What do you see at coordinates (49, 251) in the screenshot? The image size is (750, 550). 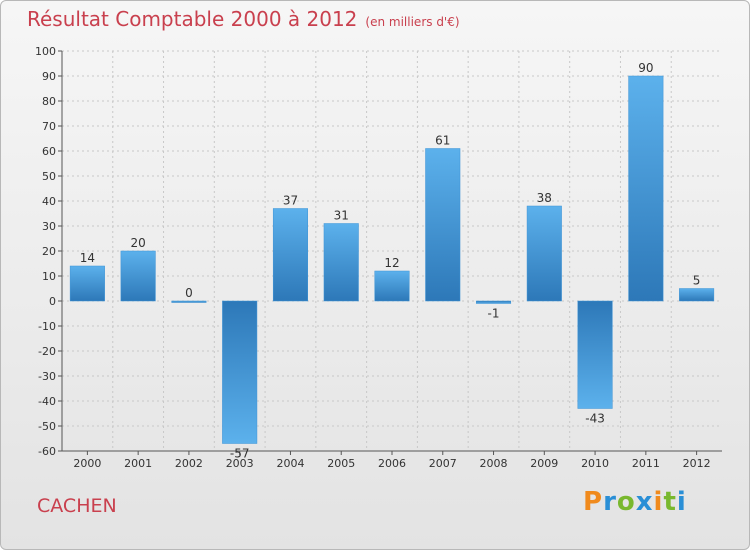 I see `y-tick-label: 20` at bounding box center [49, 251].